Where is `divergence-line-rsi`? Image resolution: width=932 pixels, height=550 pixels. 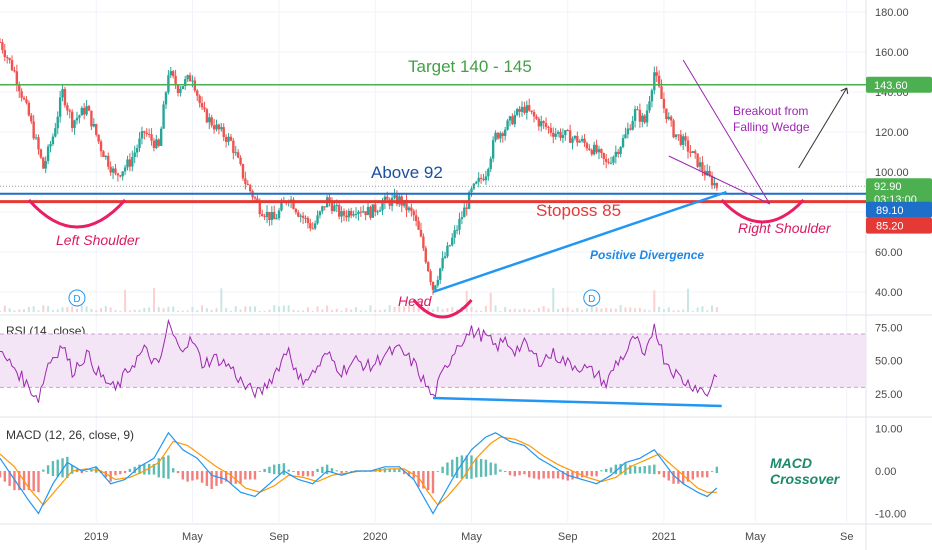 divergence-line-rsi is located at coordinates (577, 402).